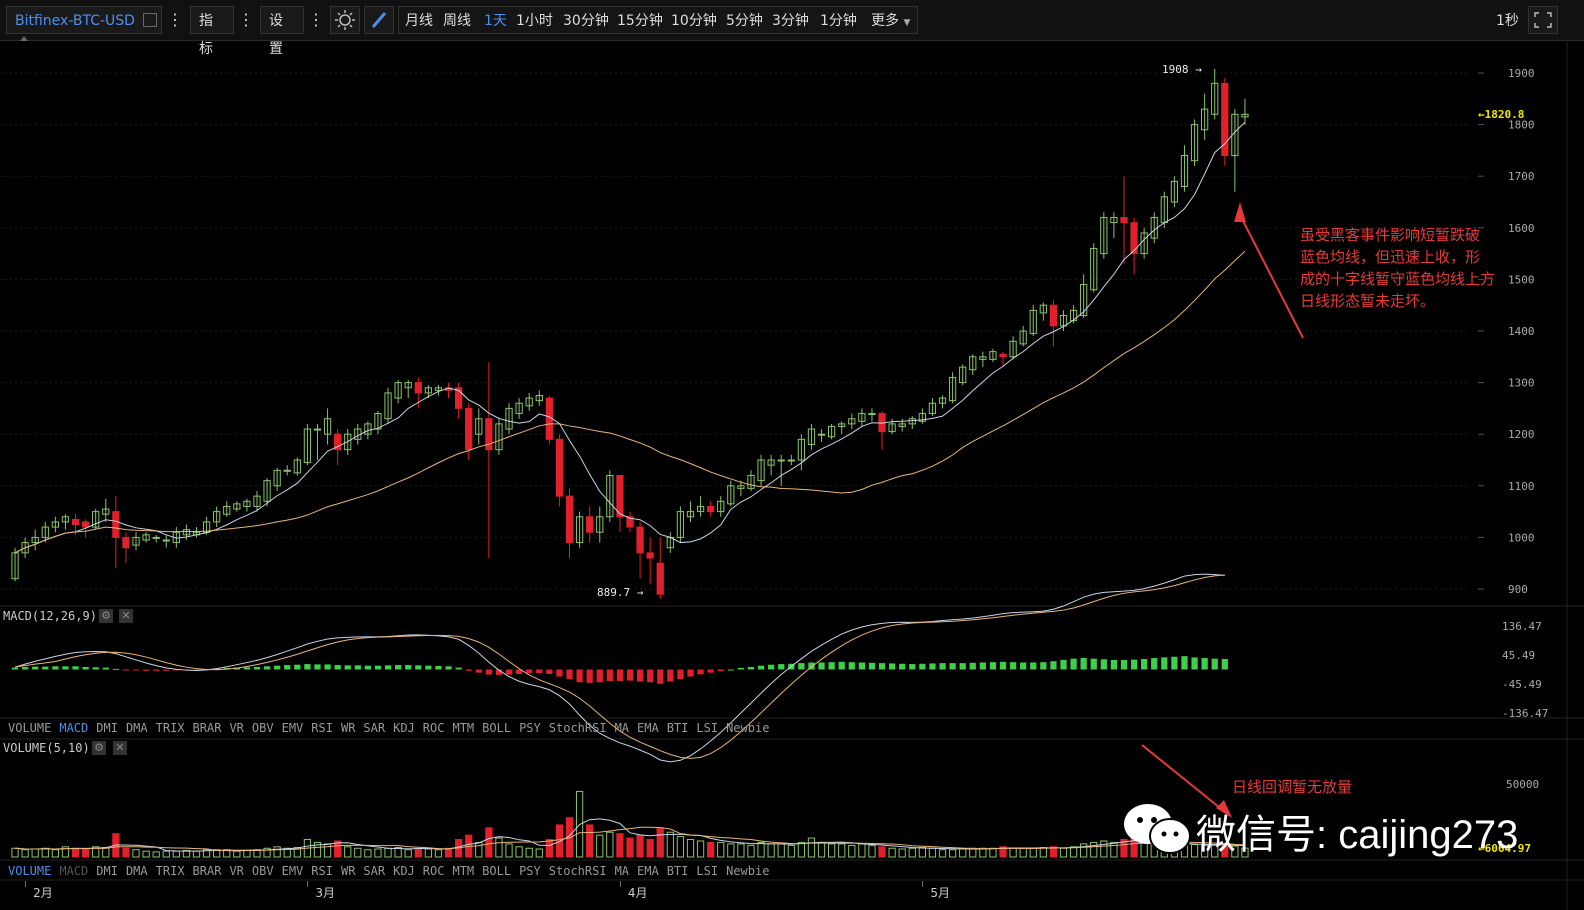 The height and width of the screenshot is (910, 1584). I want to click on fullscreen-button, so click(1543, 20).